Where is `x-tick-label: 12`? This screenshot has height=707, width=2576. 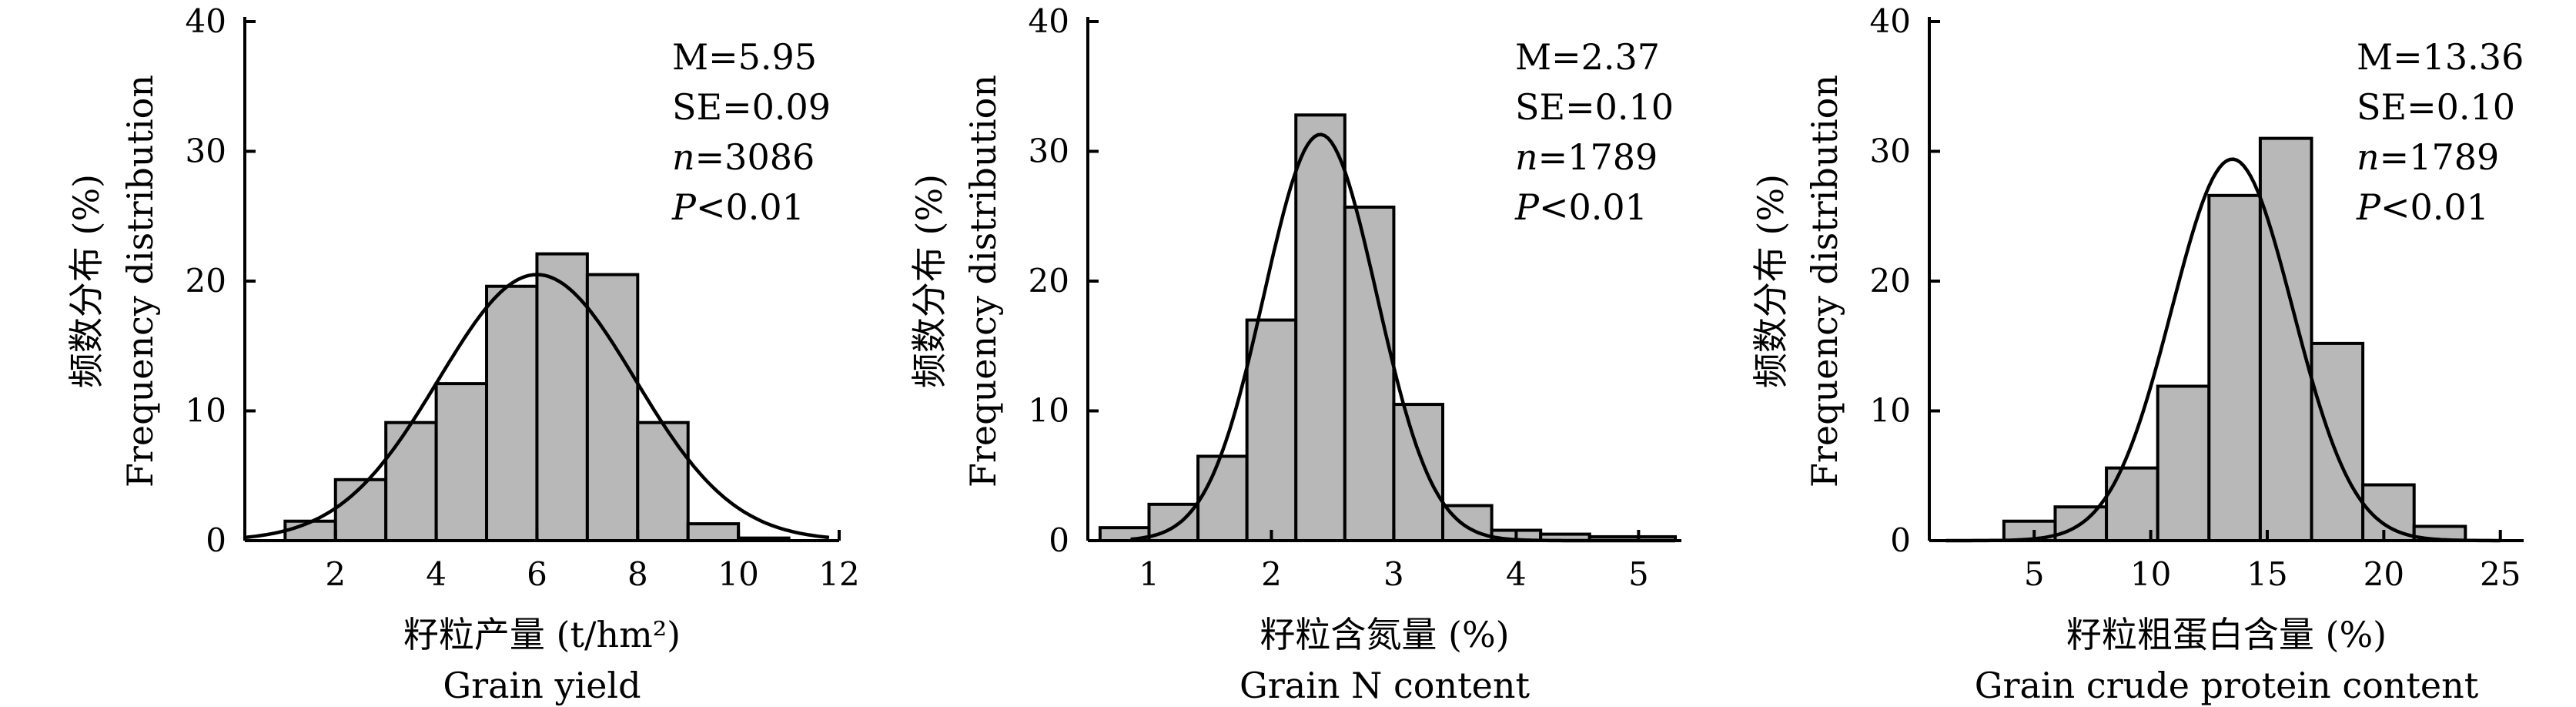 x-tick-label: 12 is located at coordinates (838, 574).